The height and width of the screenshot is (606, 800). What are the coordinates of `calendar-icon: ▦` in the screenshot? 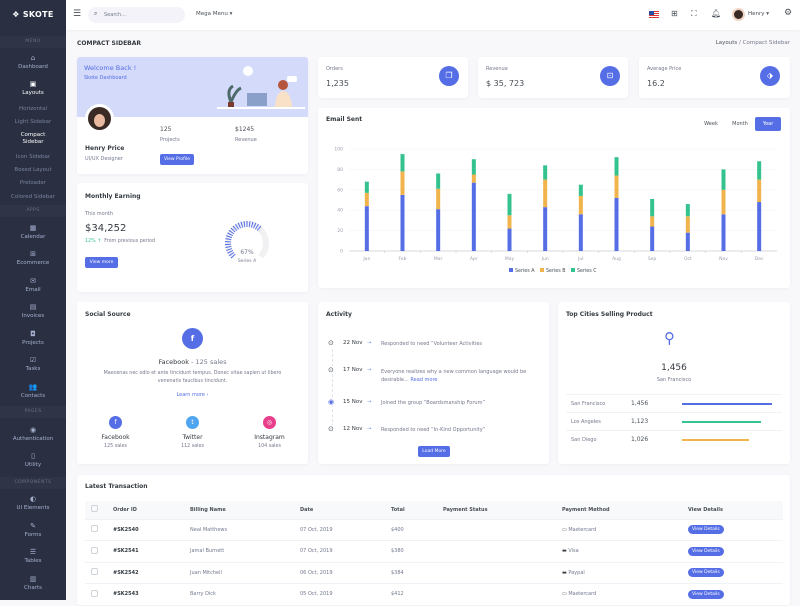 It's located at (33, 228).